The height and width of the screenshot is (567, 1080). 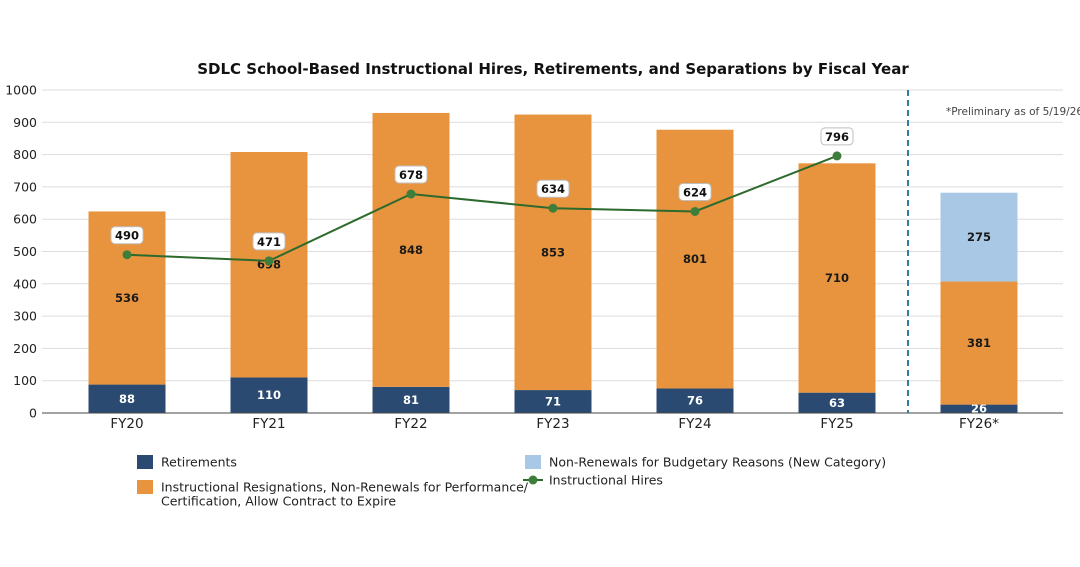 What do you see at coordinates (126, 424) in the screenshot?
I see `x-tick-label-0: FY20` at bounding box center [126, 424].